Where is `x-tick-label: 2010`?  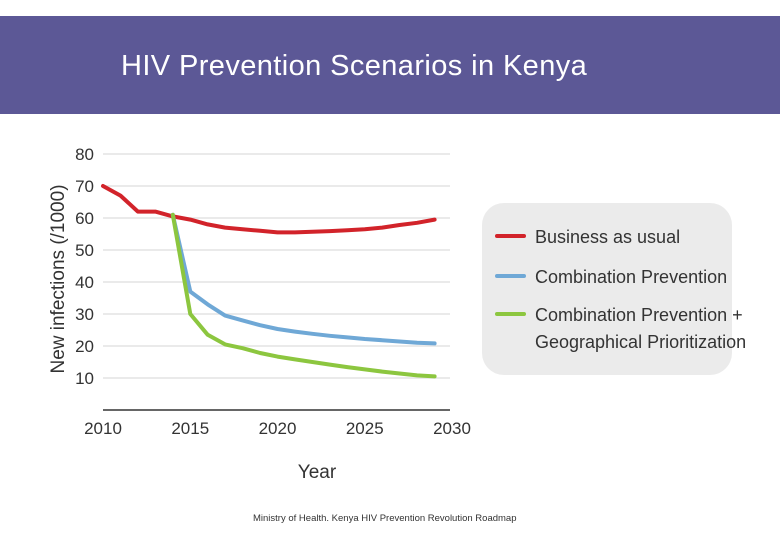 x-tick-label: 2010 is located at coordinates (103, 428).